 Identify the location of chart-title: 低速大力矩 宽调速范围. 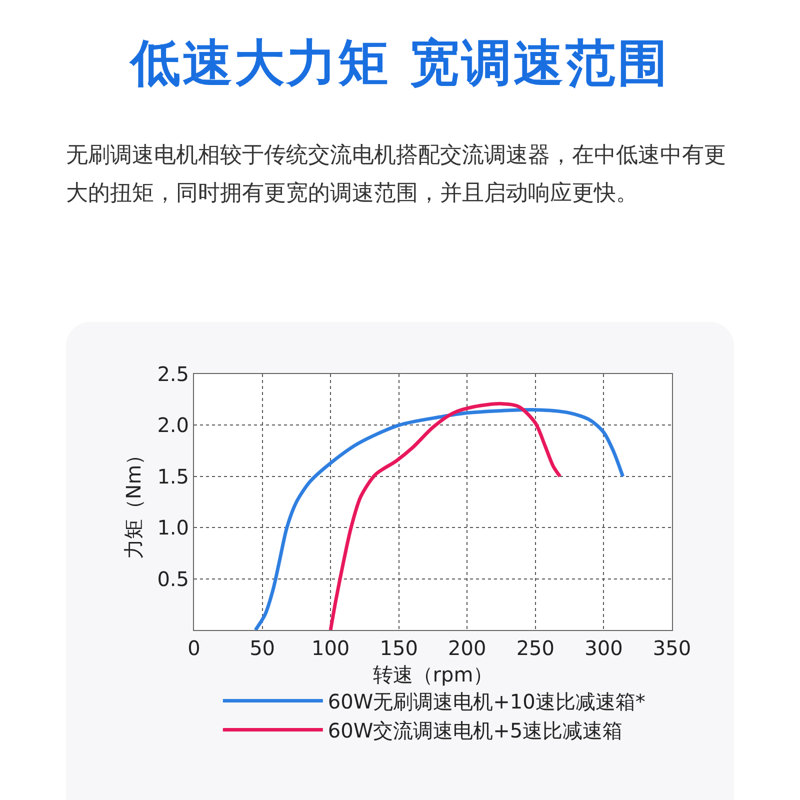
(399, 63).